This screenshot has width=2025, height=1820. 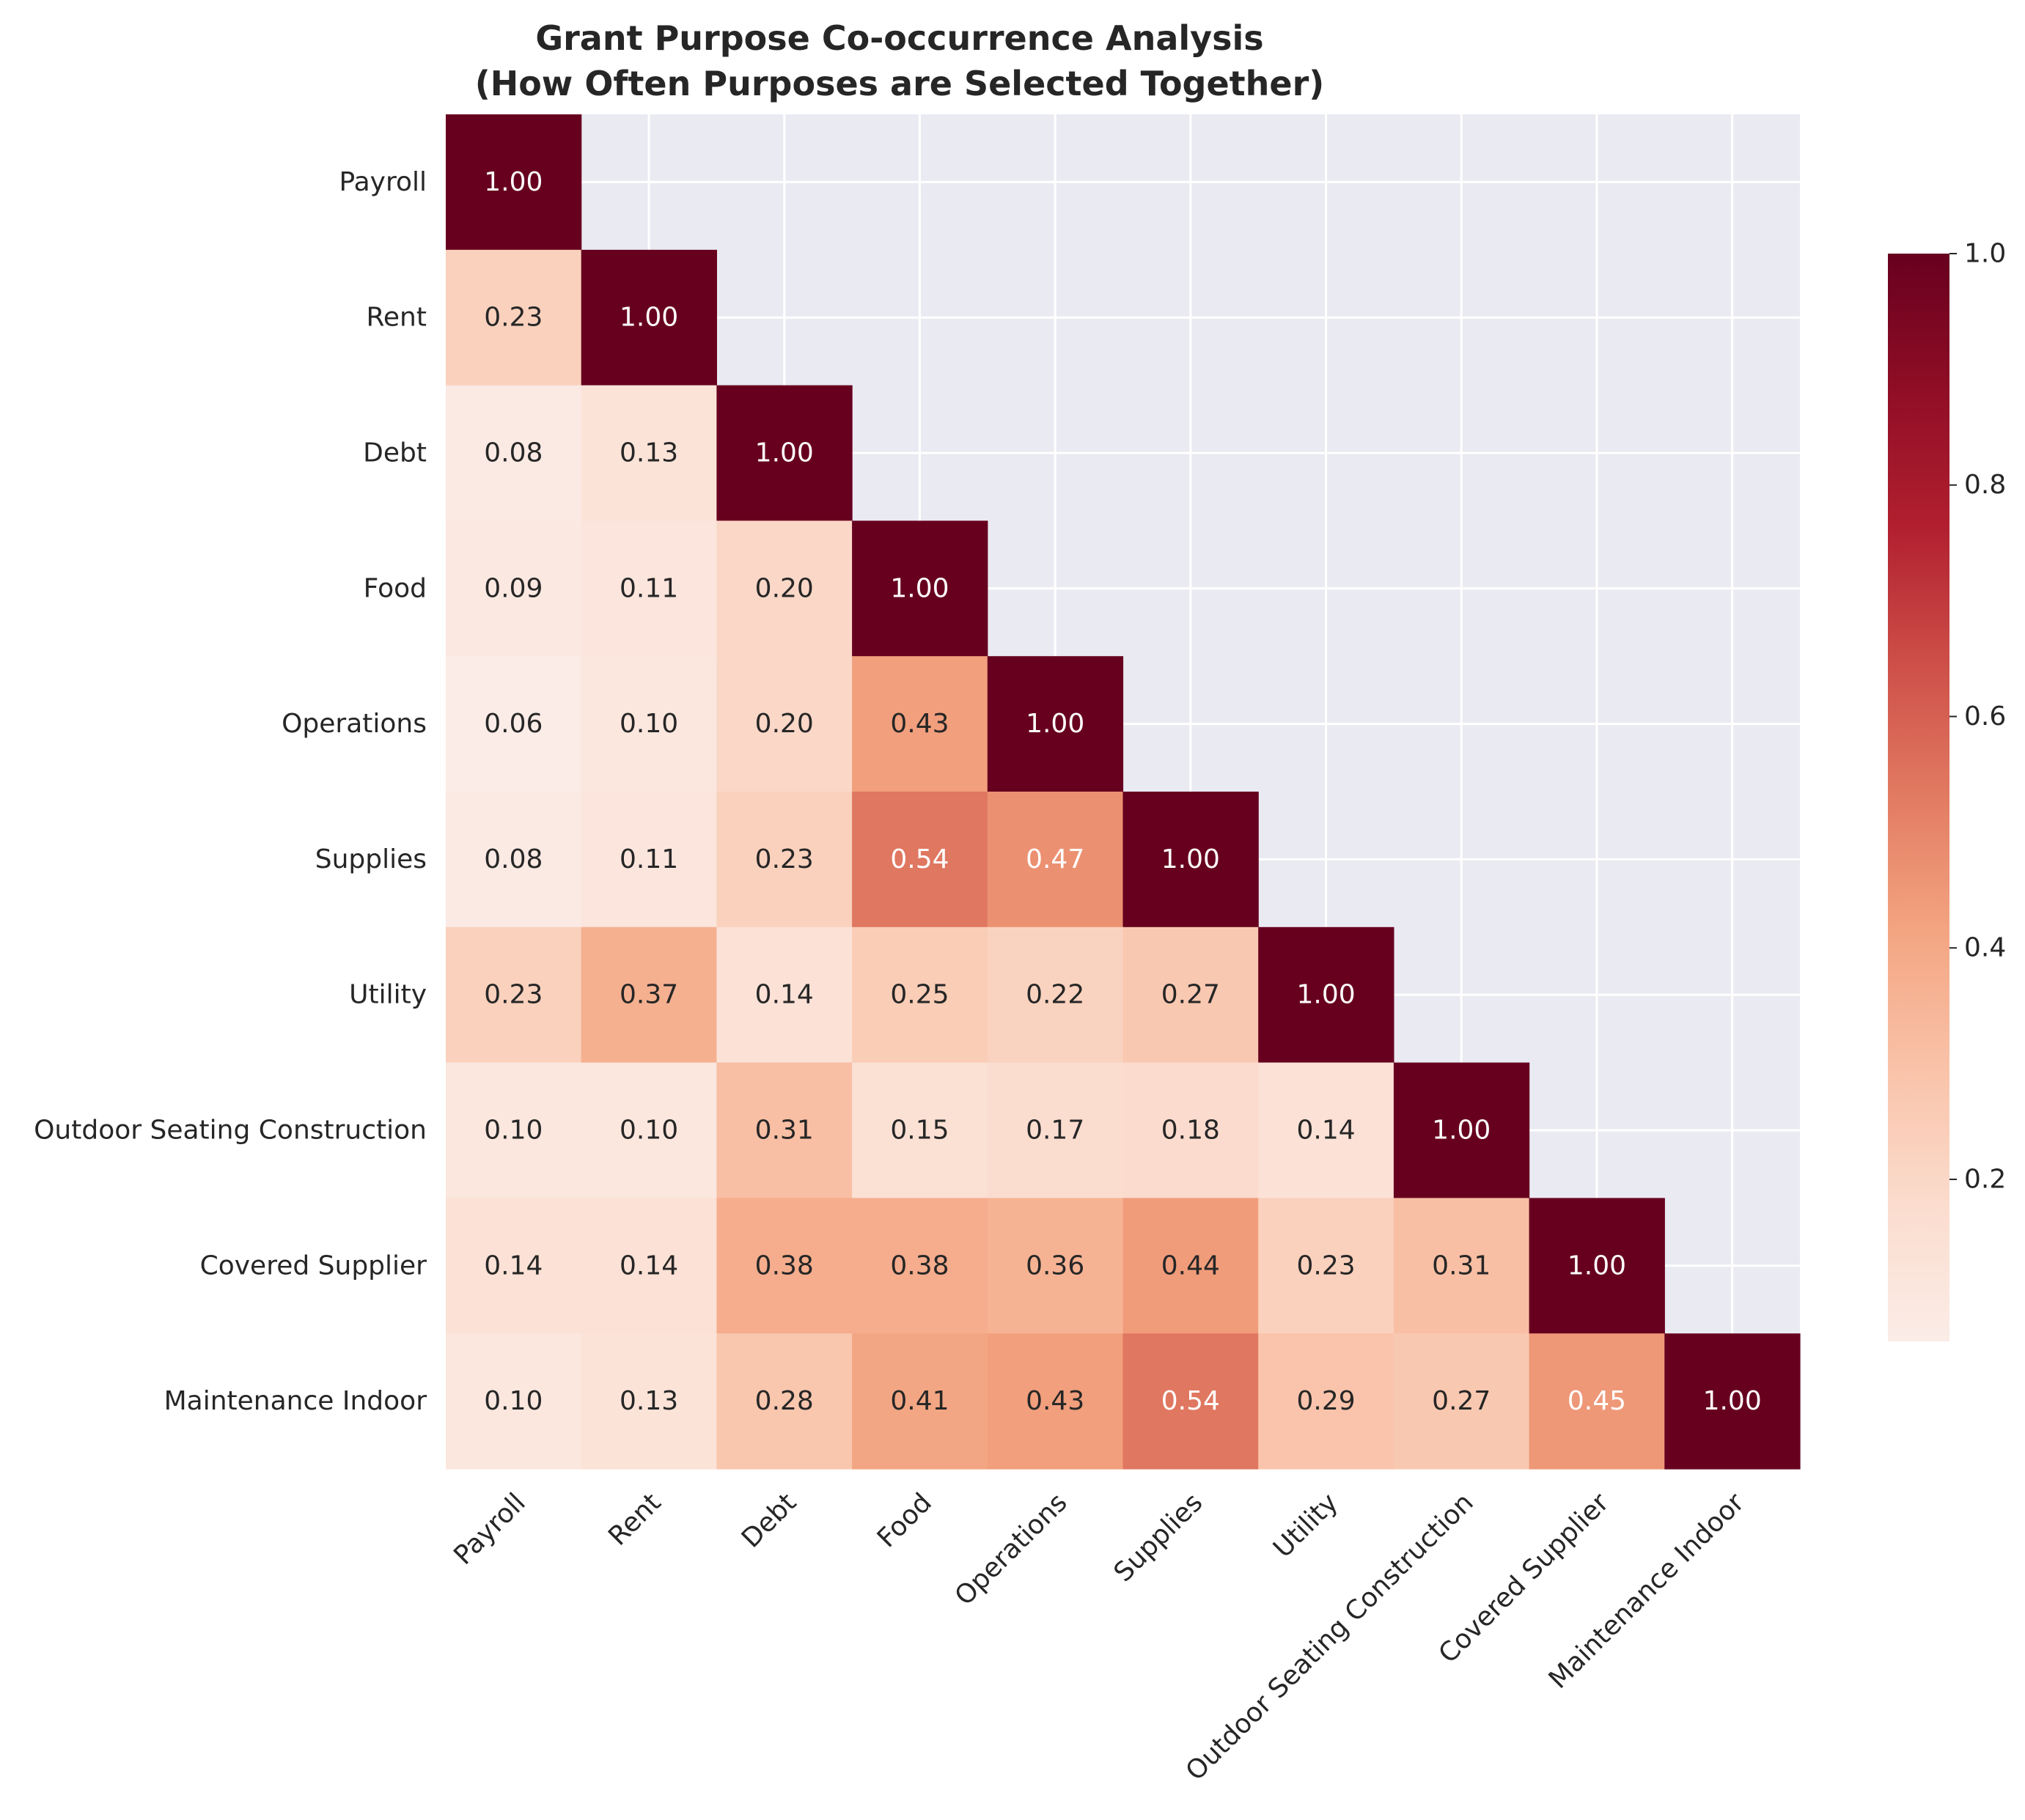 I want to click on cell-value-label: 0.47, so click(x=1055, y=859).